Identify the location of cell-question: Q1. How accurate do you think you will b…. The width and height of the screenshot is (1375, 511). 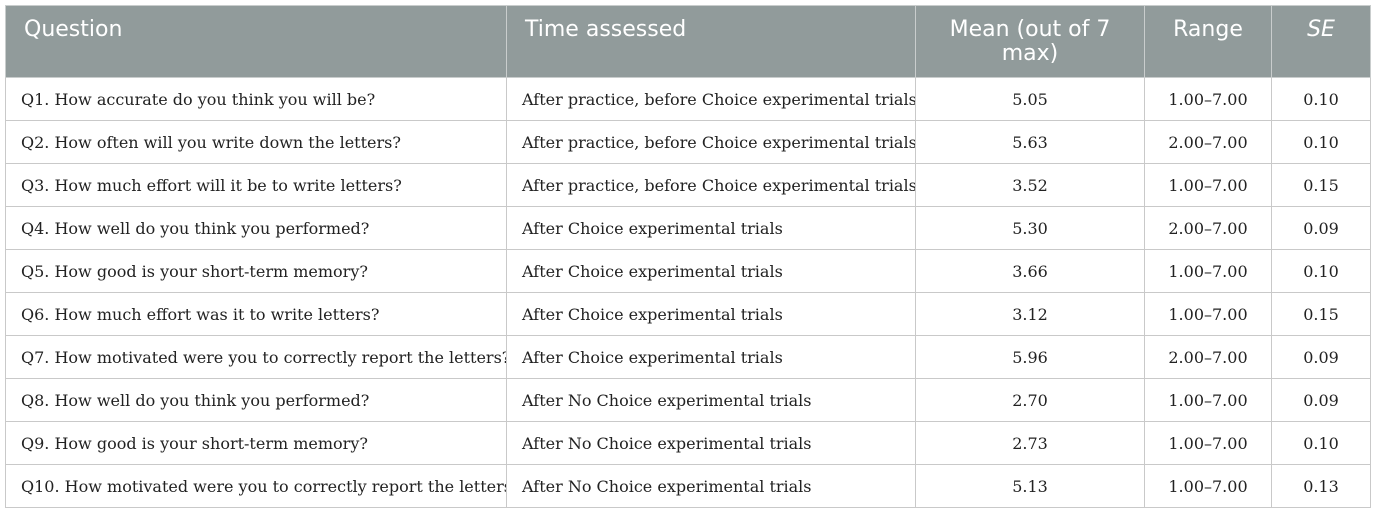
(256, 99).